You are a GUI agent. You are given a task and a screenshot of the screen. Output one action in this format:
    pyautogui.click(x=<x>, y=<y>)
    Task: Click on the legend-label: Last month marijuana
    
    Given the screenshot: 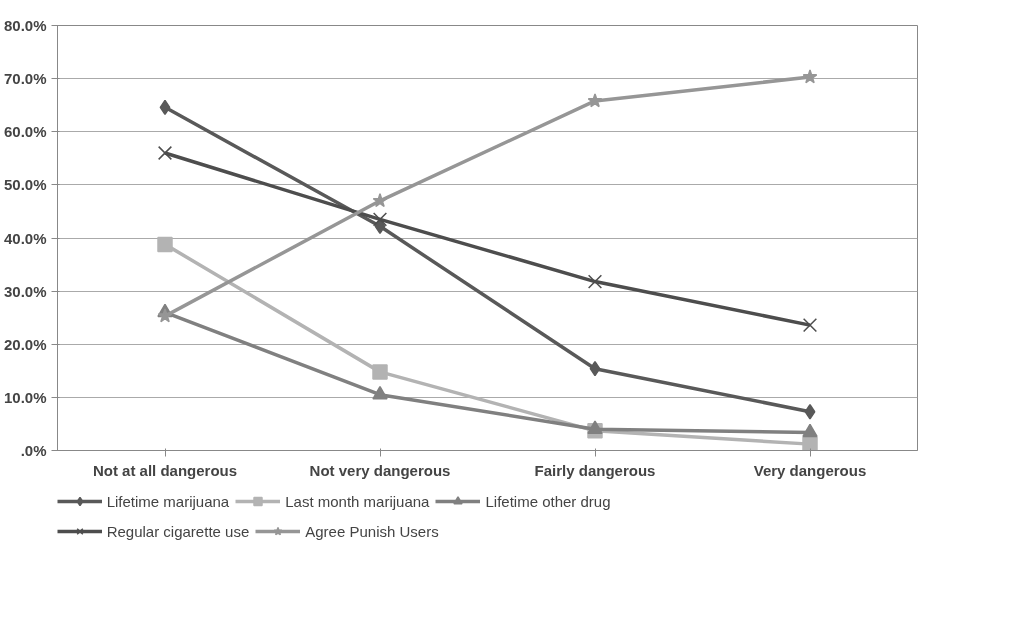 What is the action you would take?
    pyautogui.click(x=357, y=501)
    